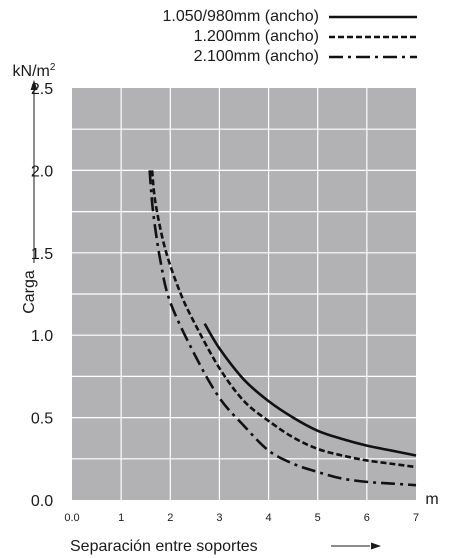  Describe the element at coordinates (29, 292) in the screenshot. I see `y-axis-title: Carga` at that location.